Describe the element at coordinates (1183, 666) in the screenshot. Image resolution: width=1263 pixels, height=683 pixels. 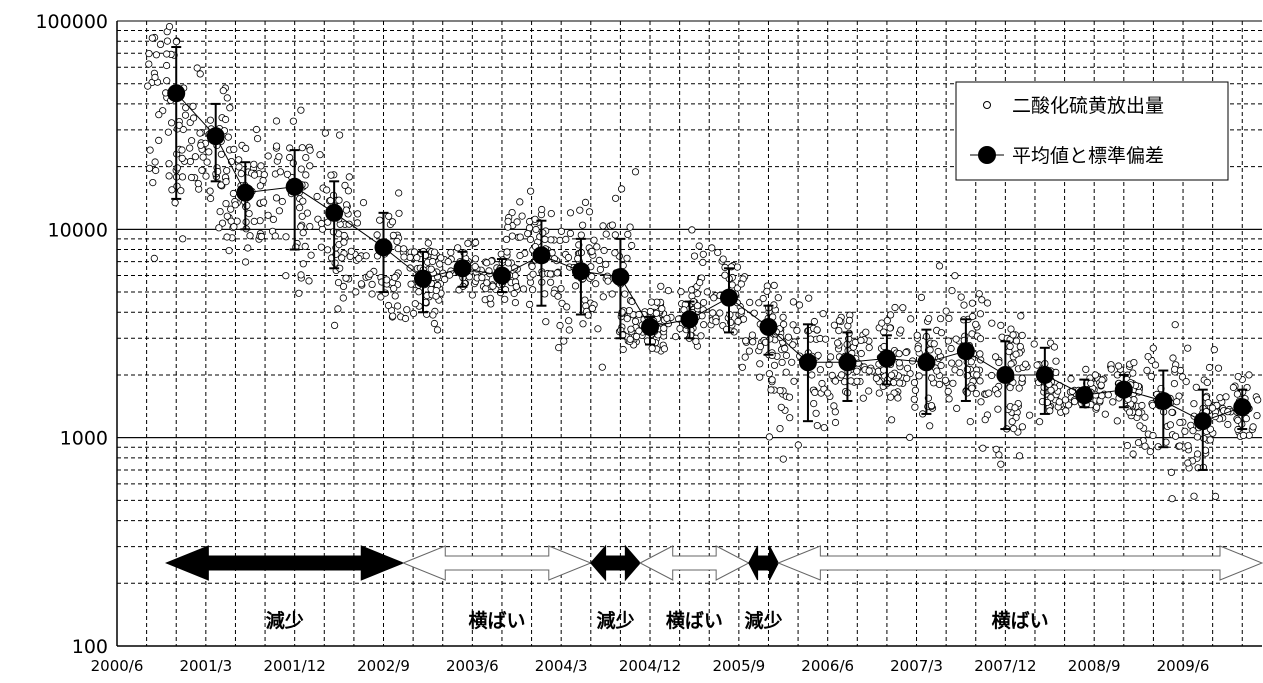
I see `x-tick-label: 2009/6` at that location.